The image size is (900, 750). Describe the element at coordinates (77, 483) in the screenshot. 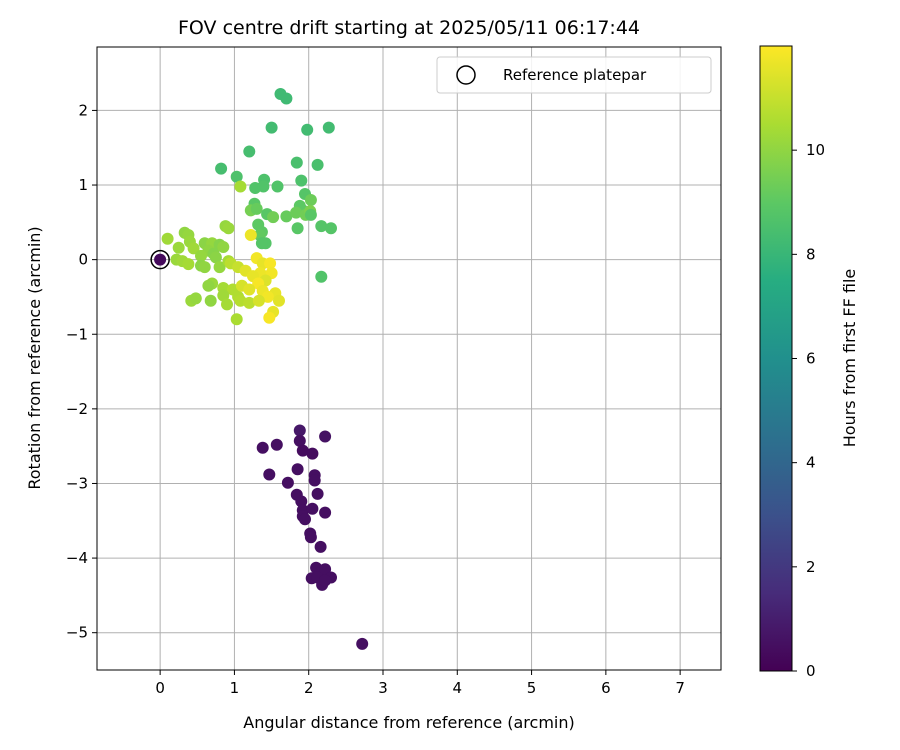

I see `y-tick-label: −3` at that location.